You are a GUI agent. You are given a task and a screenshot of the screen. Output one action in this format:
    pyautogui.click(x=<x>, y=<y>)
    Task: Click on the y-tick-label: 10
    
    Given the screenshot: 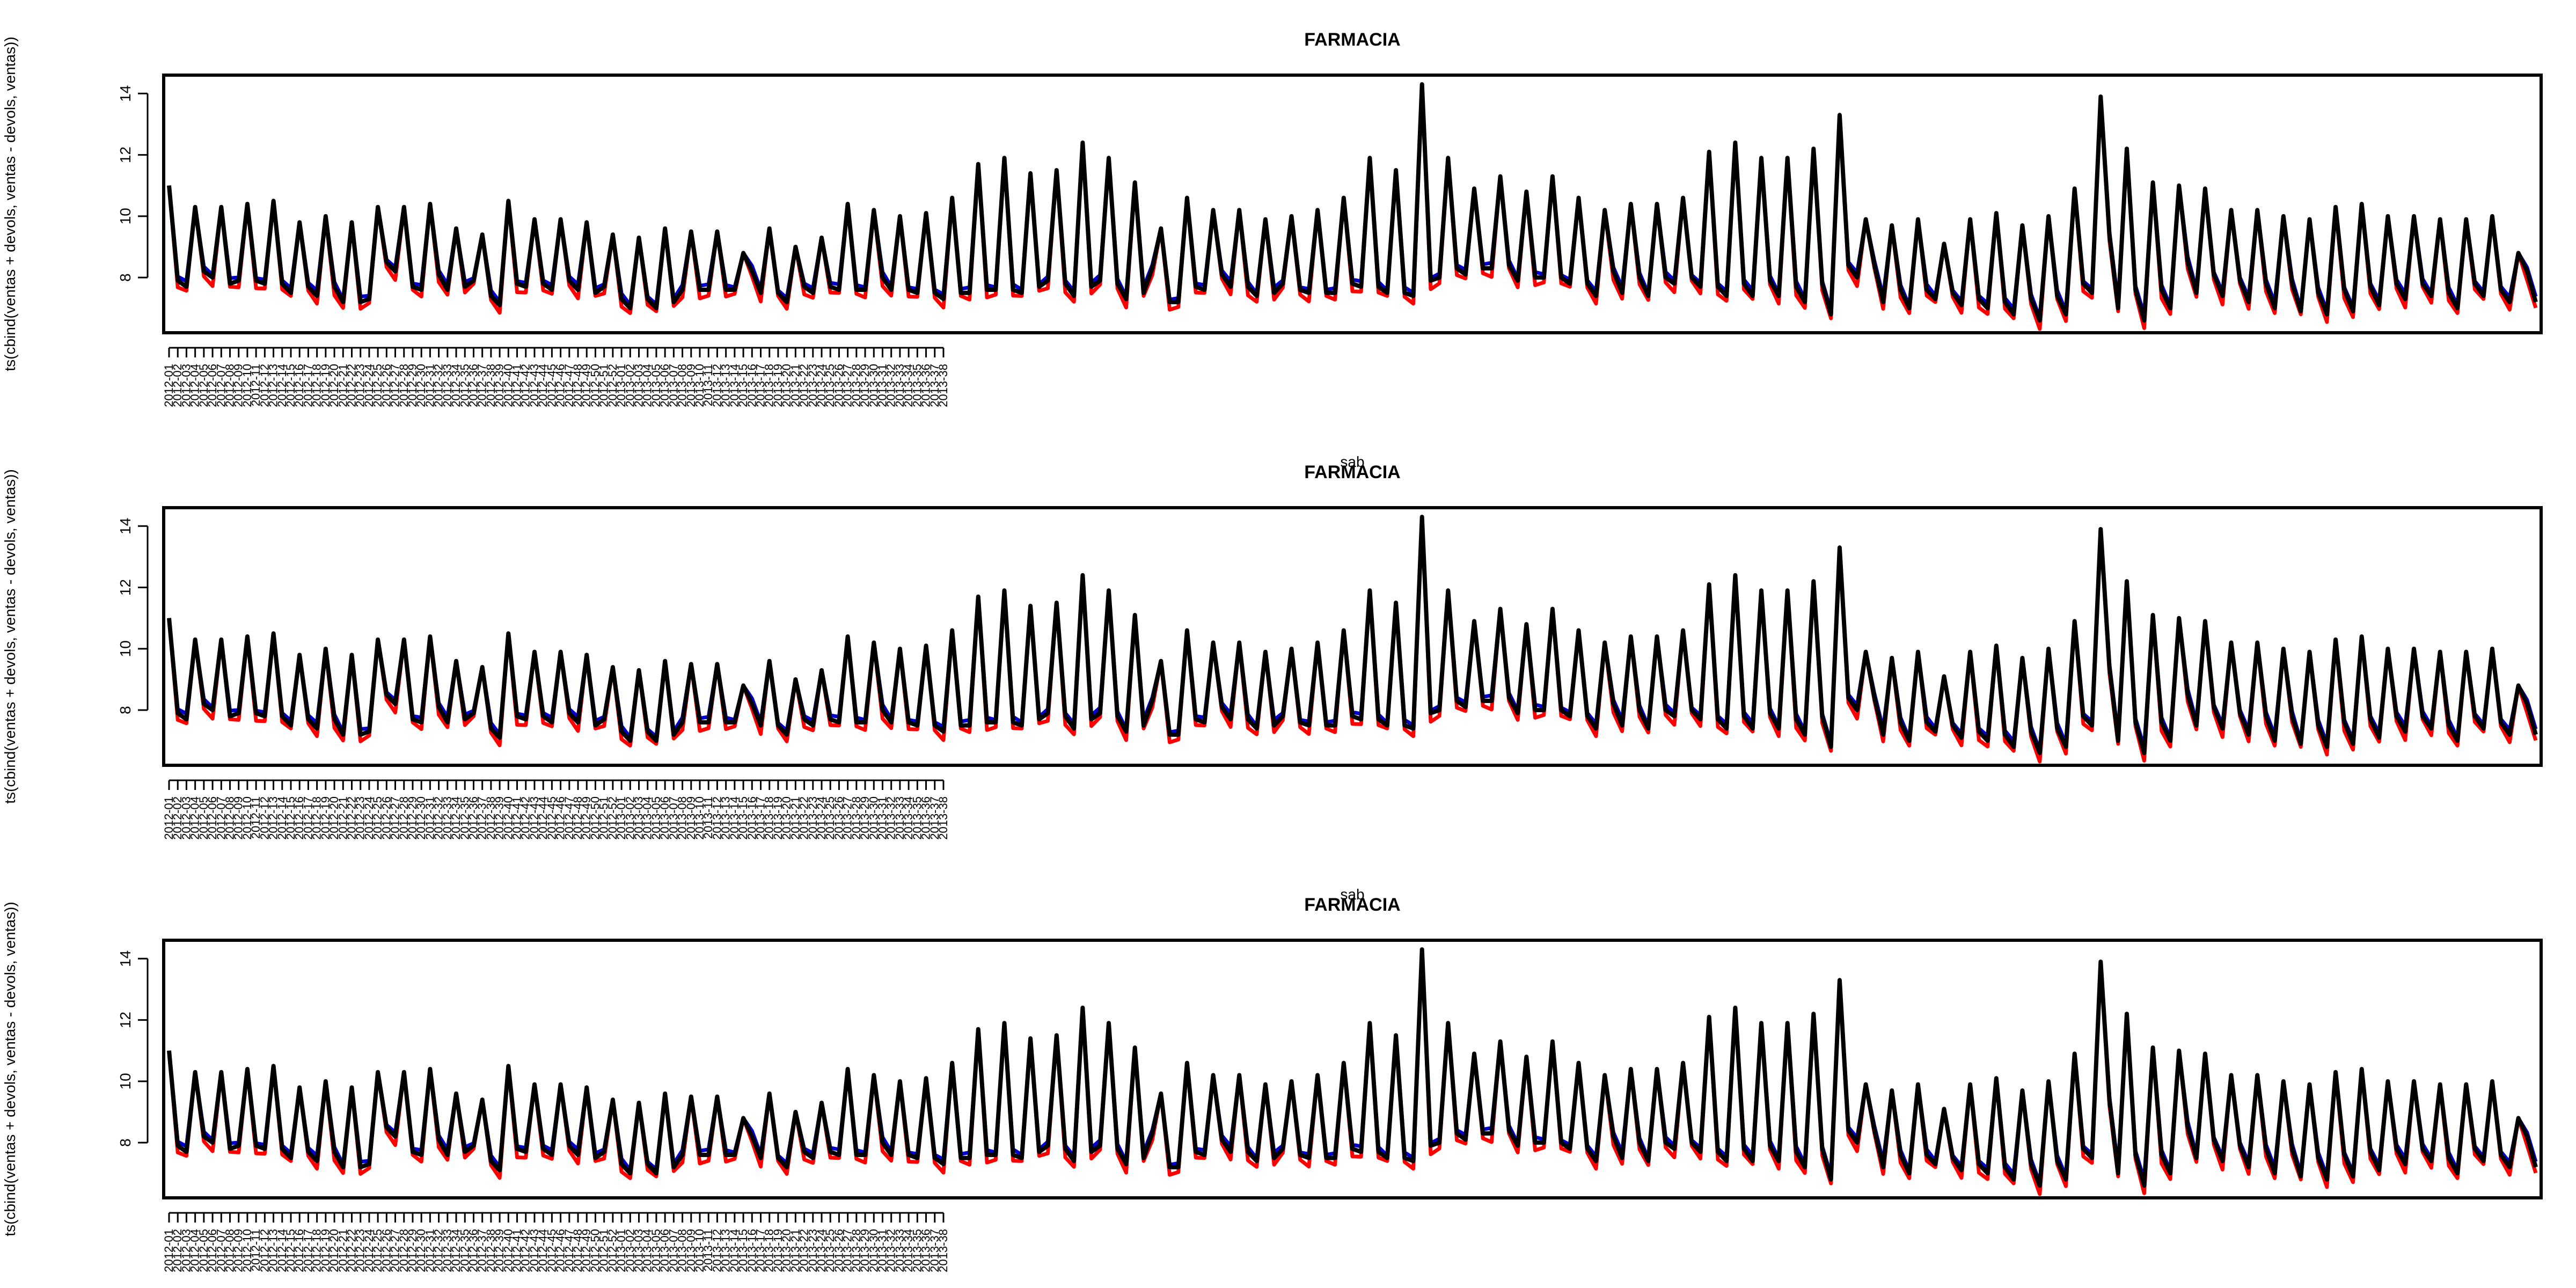 What is the action you would take?
    pyautogui.click(x=125, y=1081)
    